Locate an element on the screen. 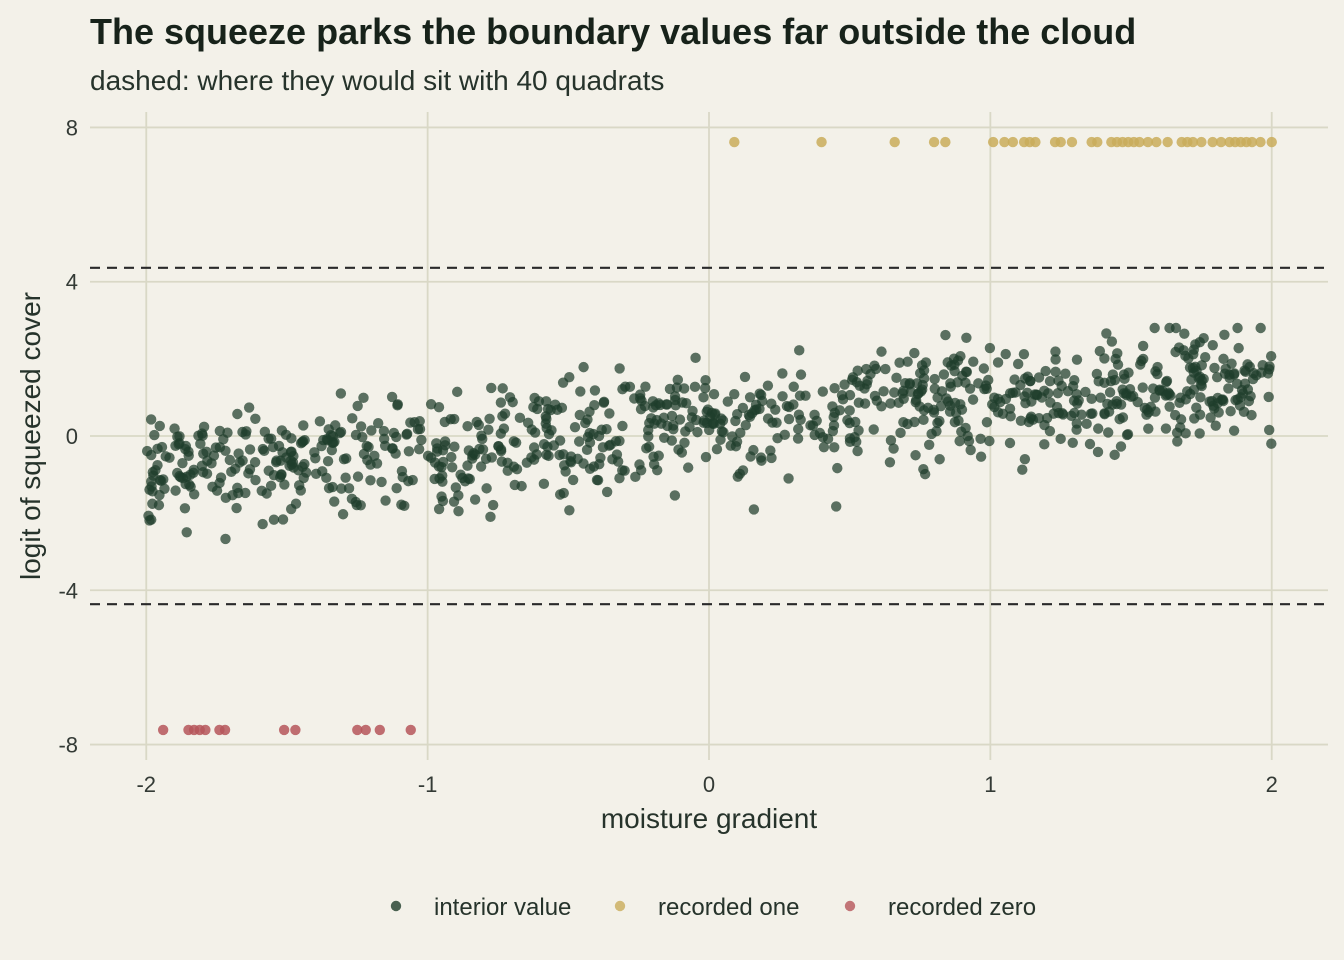 The height and width of the screenshot is (960, 1344). x-axis-ticks: -2 -1 0 1 2 is located at coordinates (706, 784).